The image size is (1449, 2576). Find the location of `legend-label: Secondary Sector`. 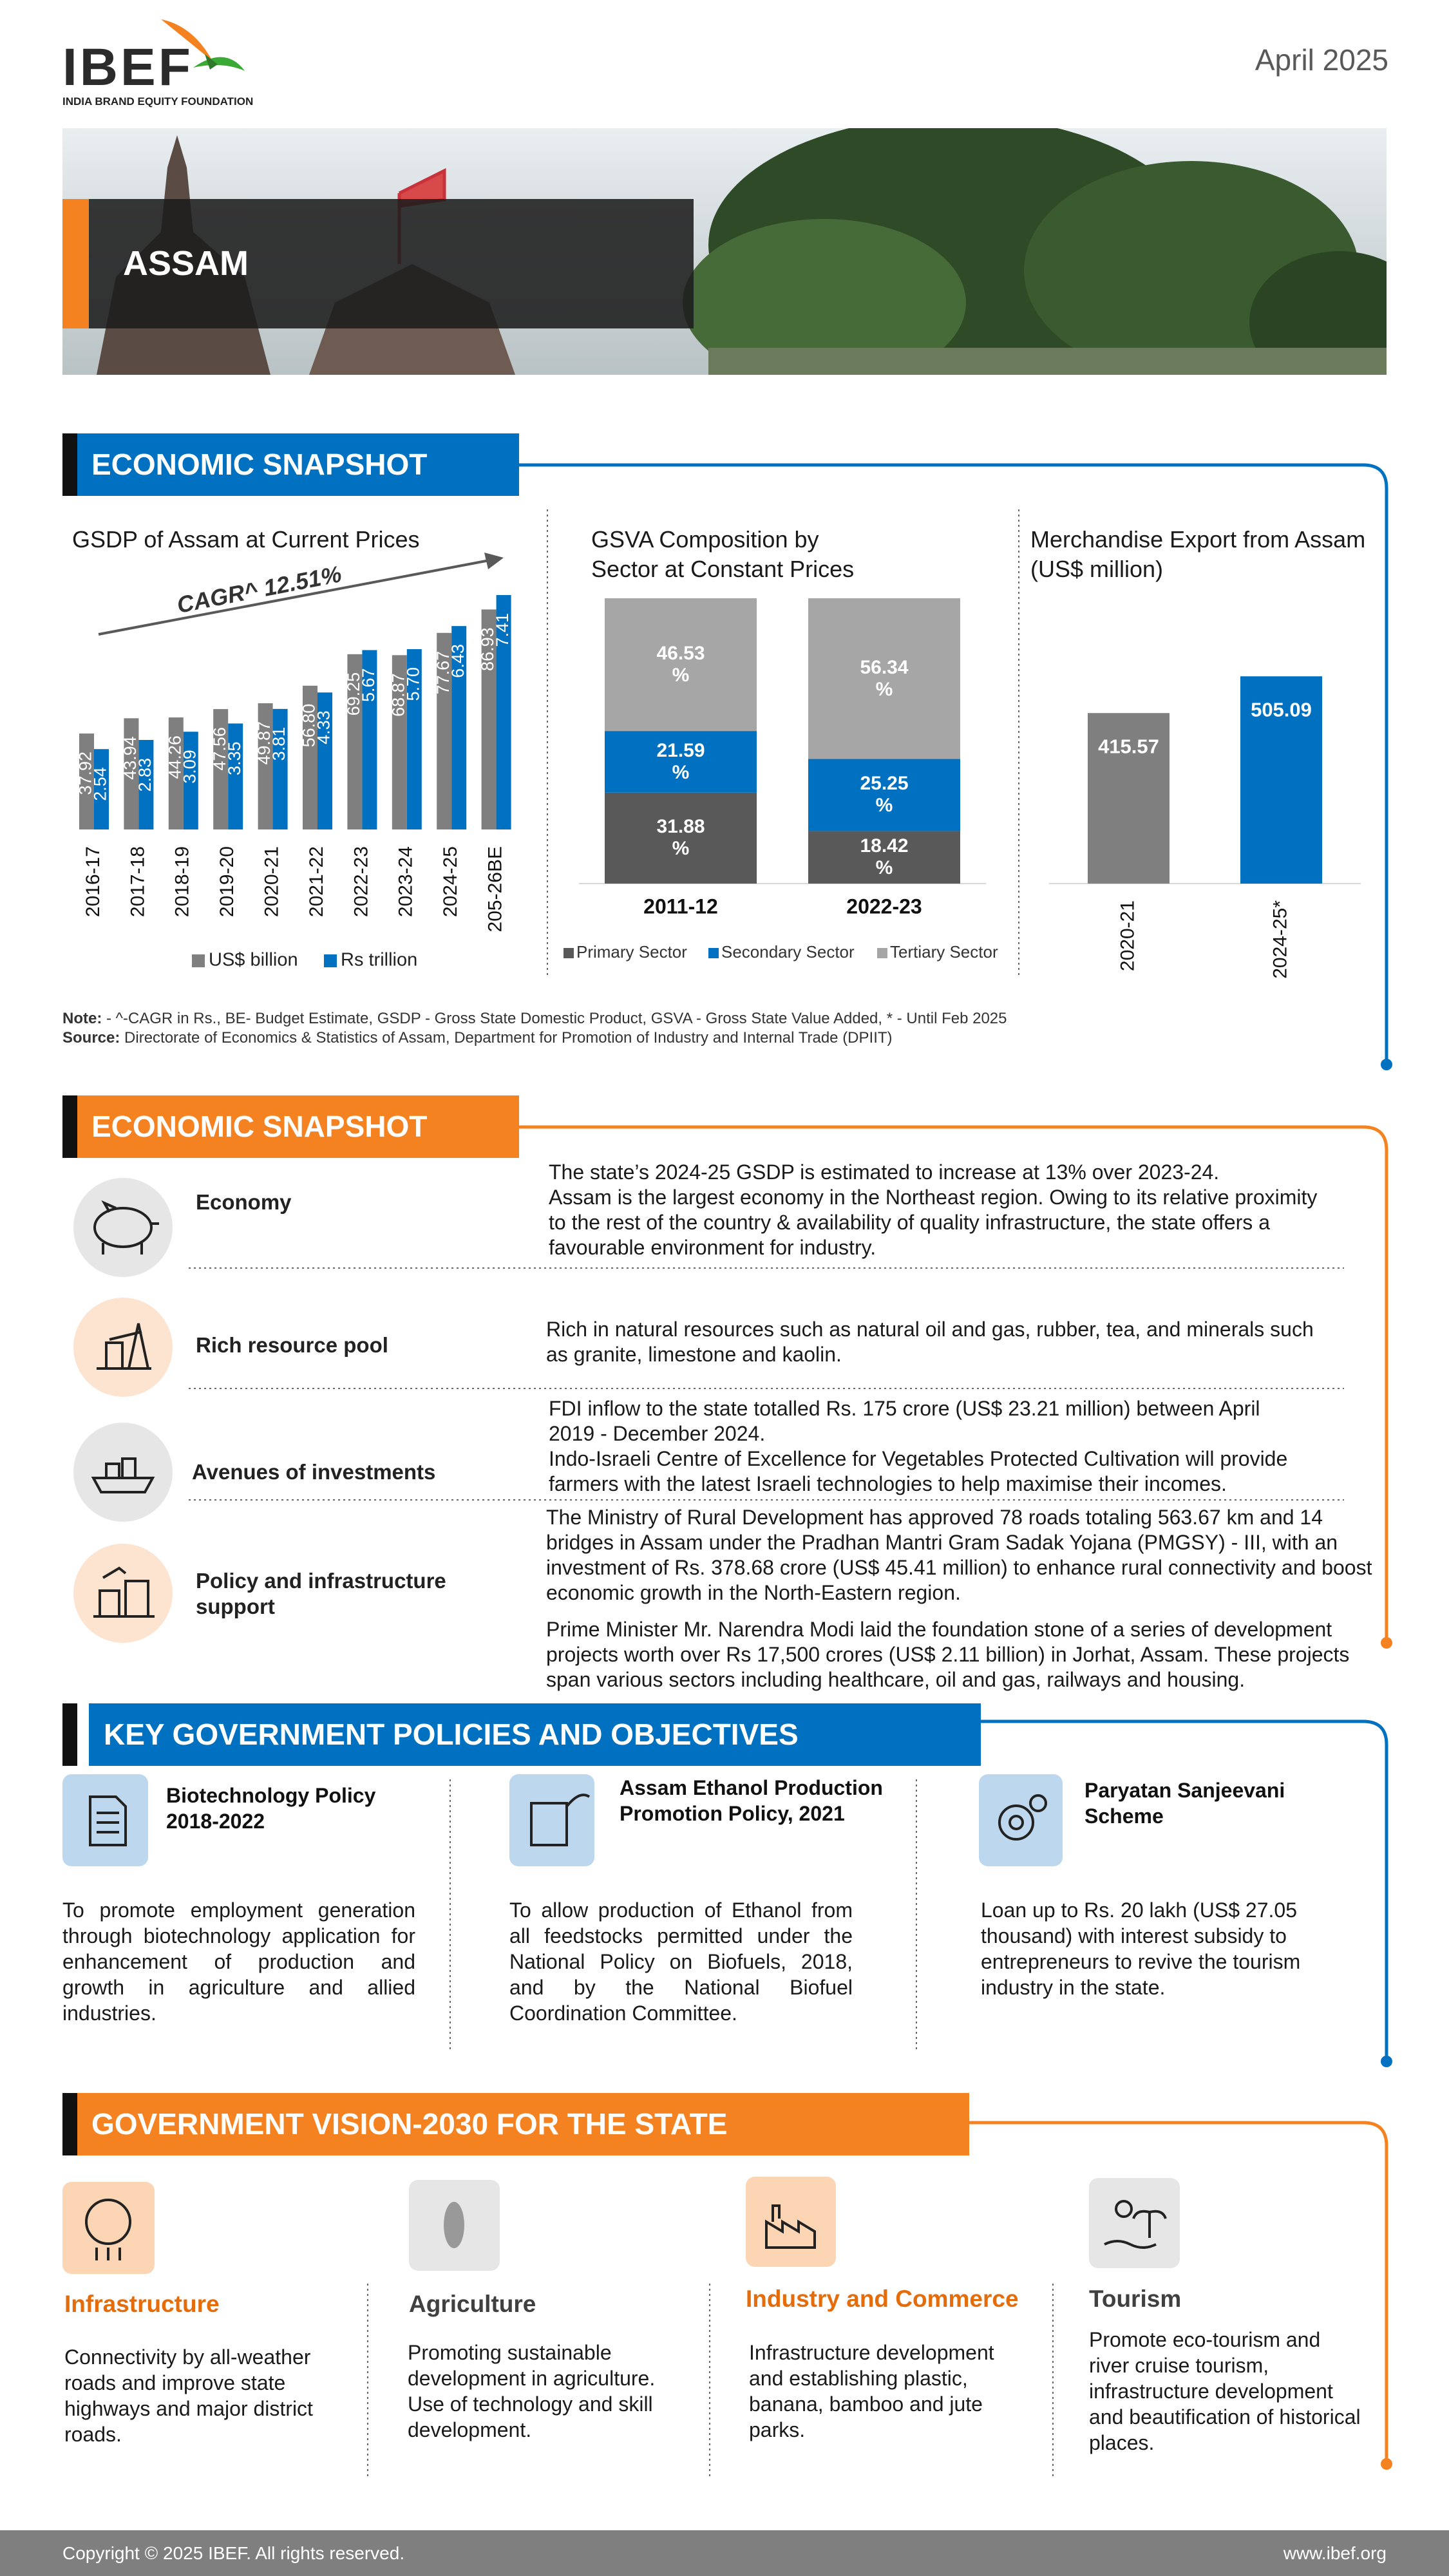

legend-label: Secondary Sector is located at coordinates (788, 951).